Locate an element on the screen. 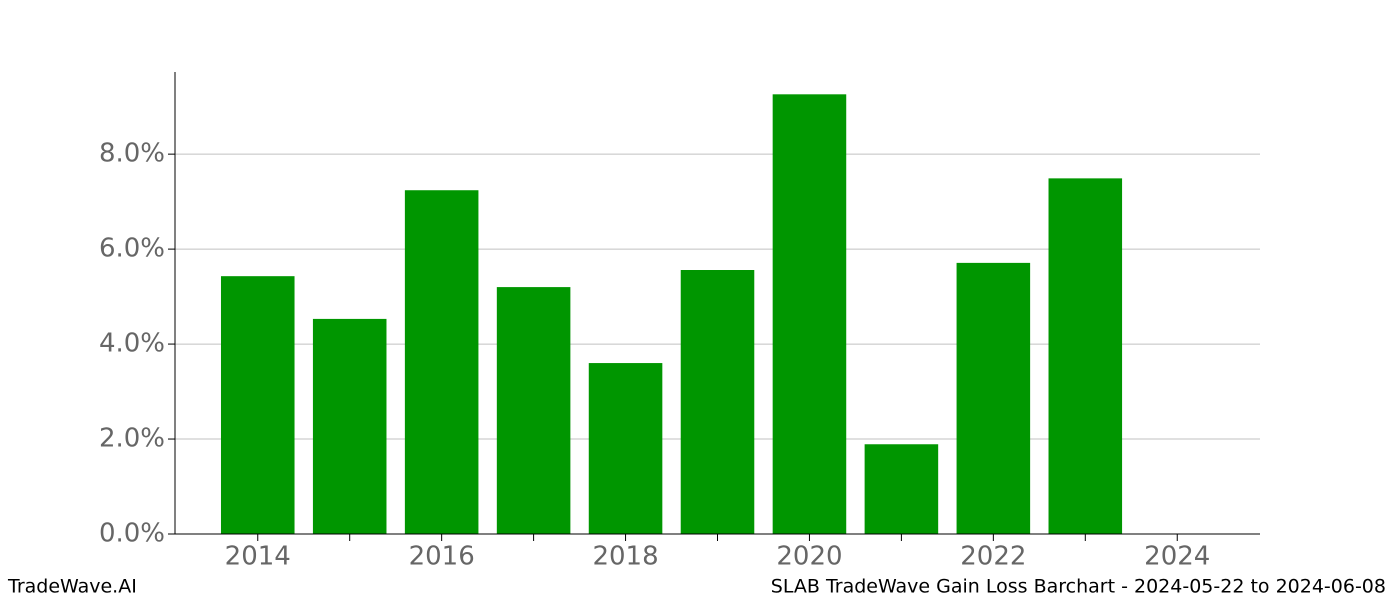 The height and width of the screenshot is (600, 1400). y-tick-label: 4.0% is located at coordinates (132, 344).